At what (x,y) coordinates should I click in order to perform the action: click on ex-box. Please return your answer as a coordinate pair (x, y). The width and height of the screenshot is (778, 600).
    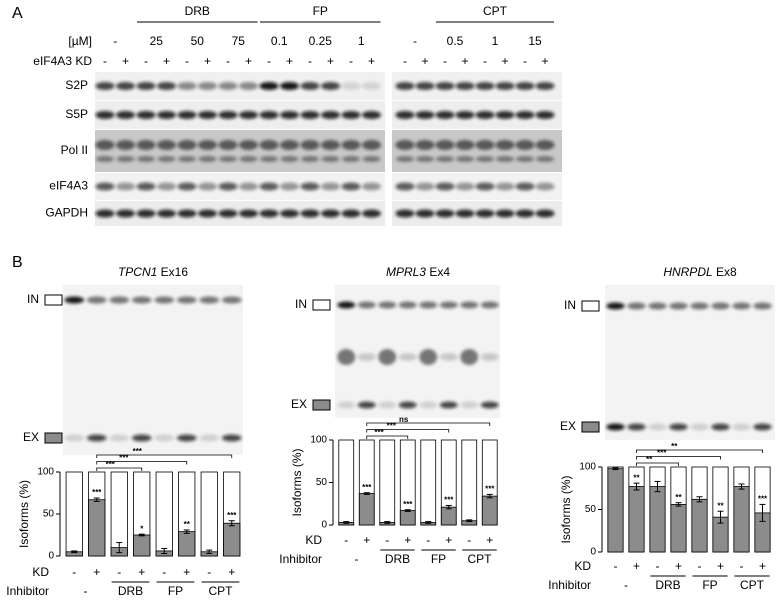
    Looking at the image, I should click on (53, 438).